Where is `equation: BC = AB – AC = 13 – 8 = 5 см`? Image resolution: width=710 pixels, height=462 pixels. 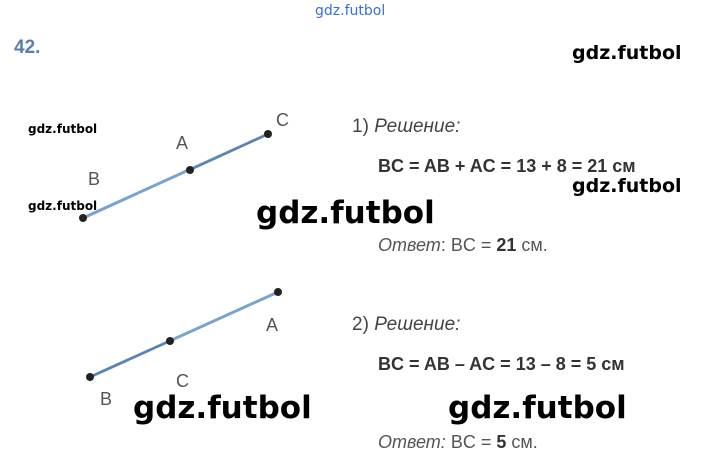
equation: BC = AB – AC = 13 – 8 = 5 см is located at coordinates (501, 364).